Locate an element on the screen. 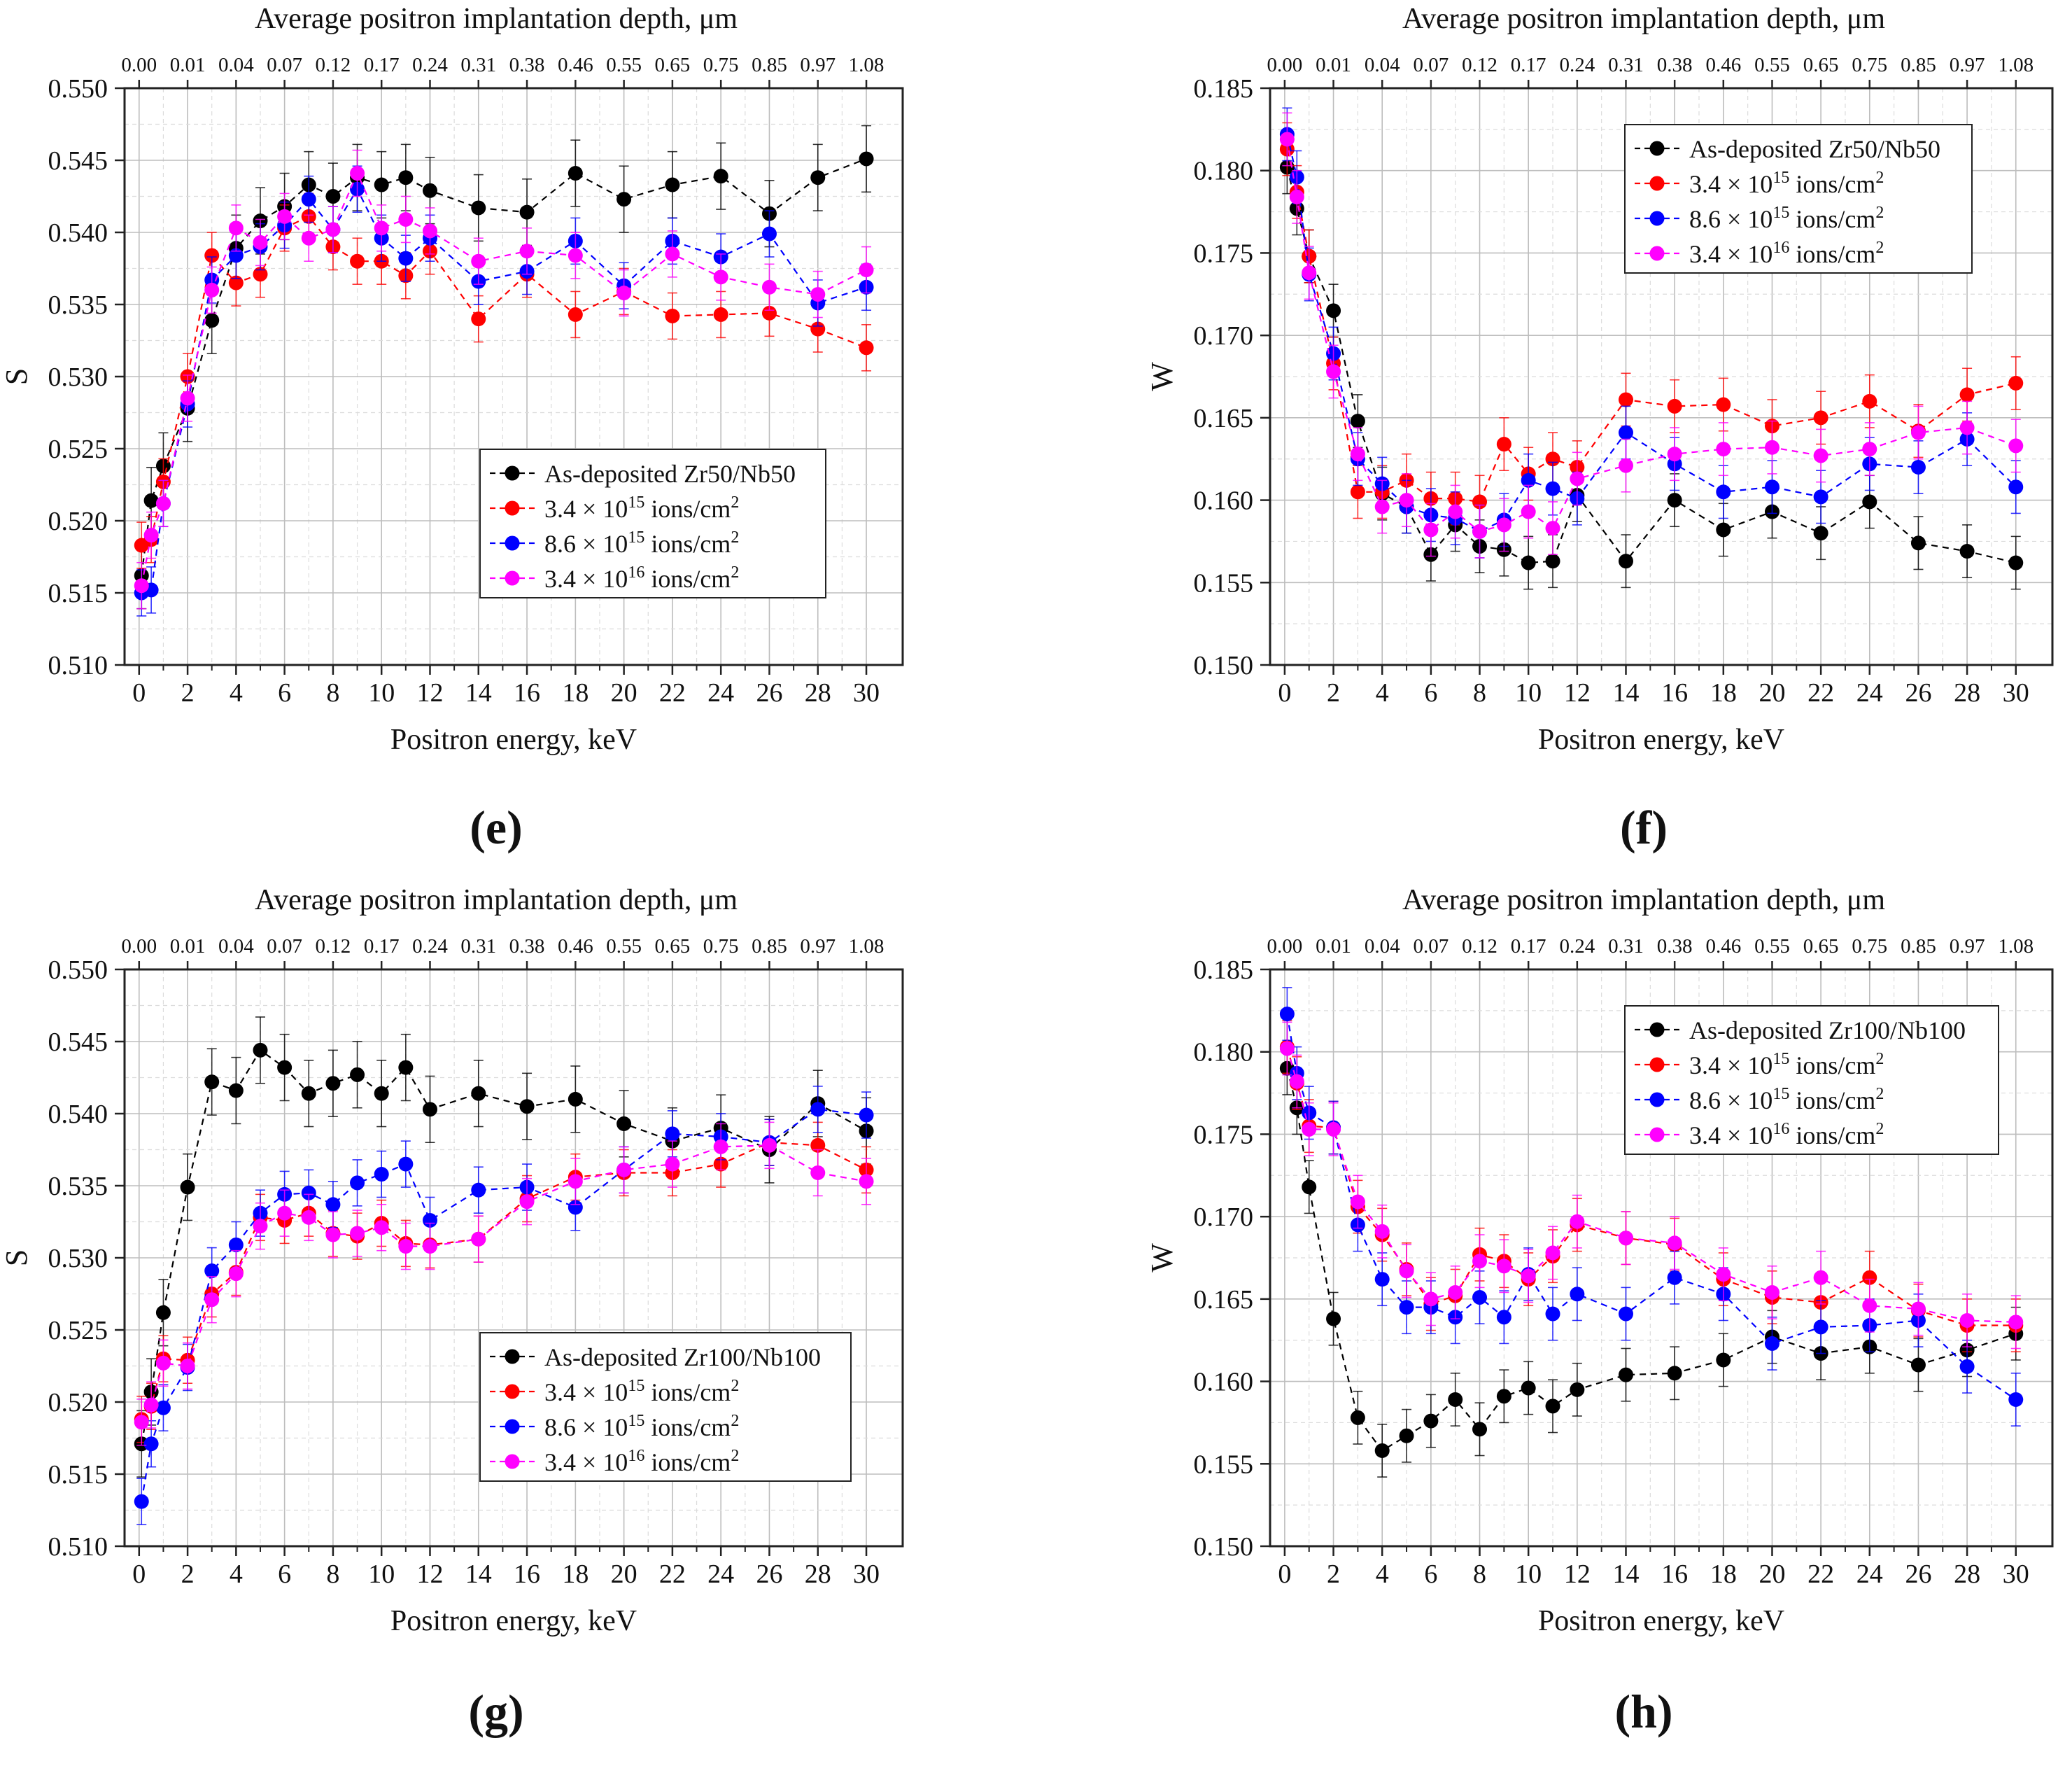 The height and width of the screenshot is (1766, 2072). plot-frame is located at coordinates (1661, 1258).